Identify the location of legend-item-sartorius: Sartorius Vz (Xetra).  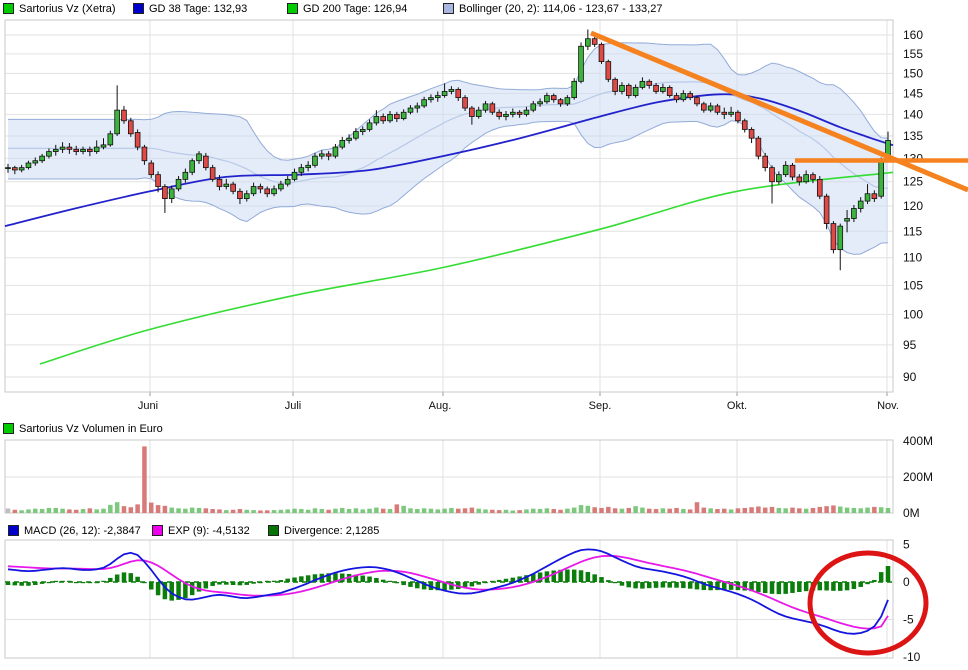
(59, 8).